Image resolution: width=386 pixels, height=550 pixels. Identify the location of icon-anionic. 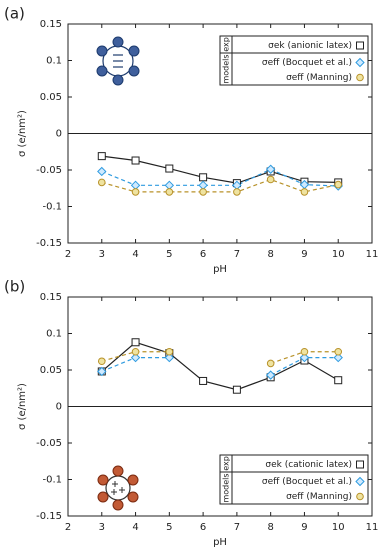
(118, 61).